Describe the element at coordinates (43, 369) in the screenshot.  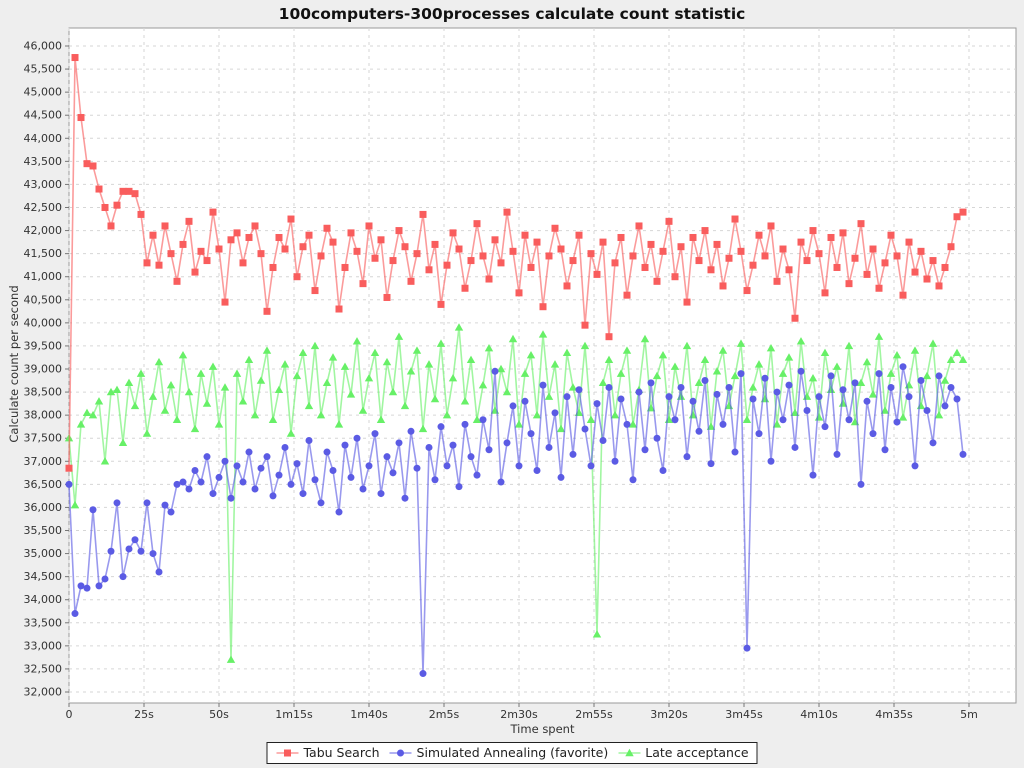
I see `svg-text: 39,000` at that location.